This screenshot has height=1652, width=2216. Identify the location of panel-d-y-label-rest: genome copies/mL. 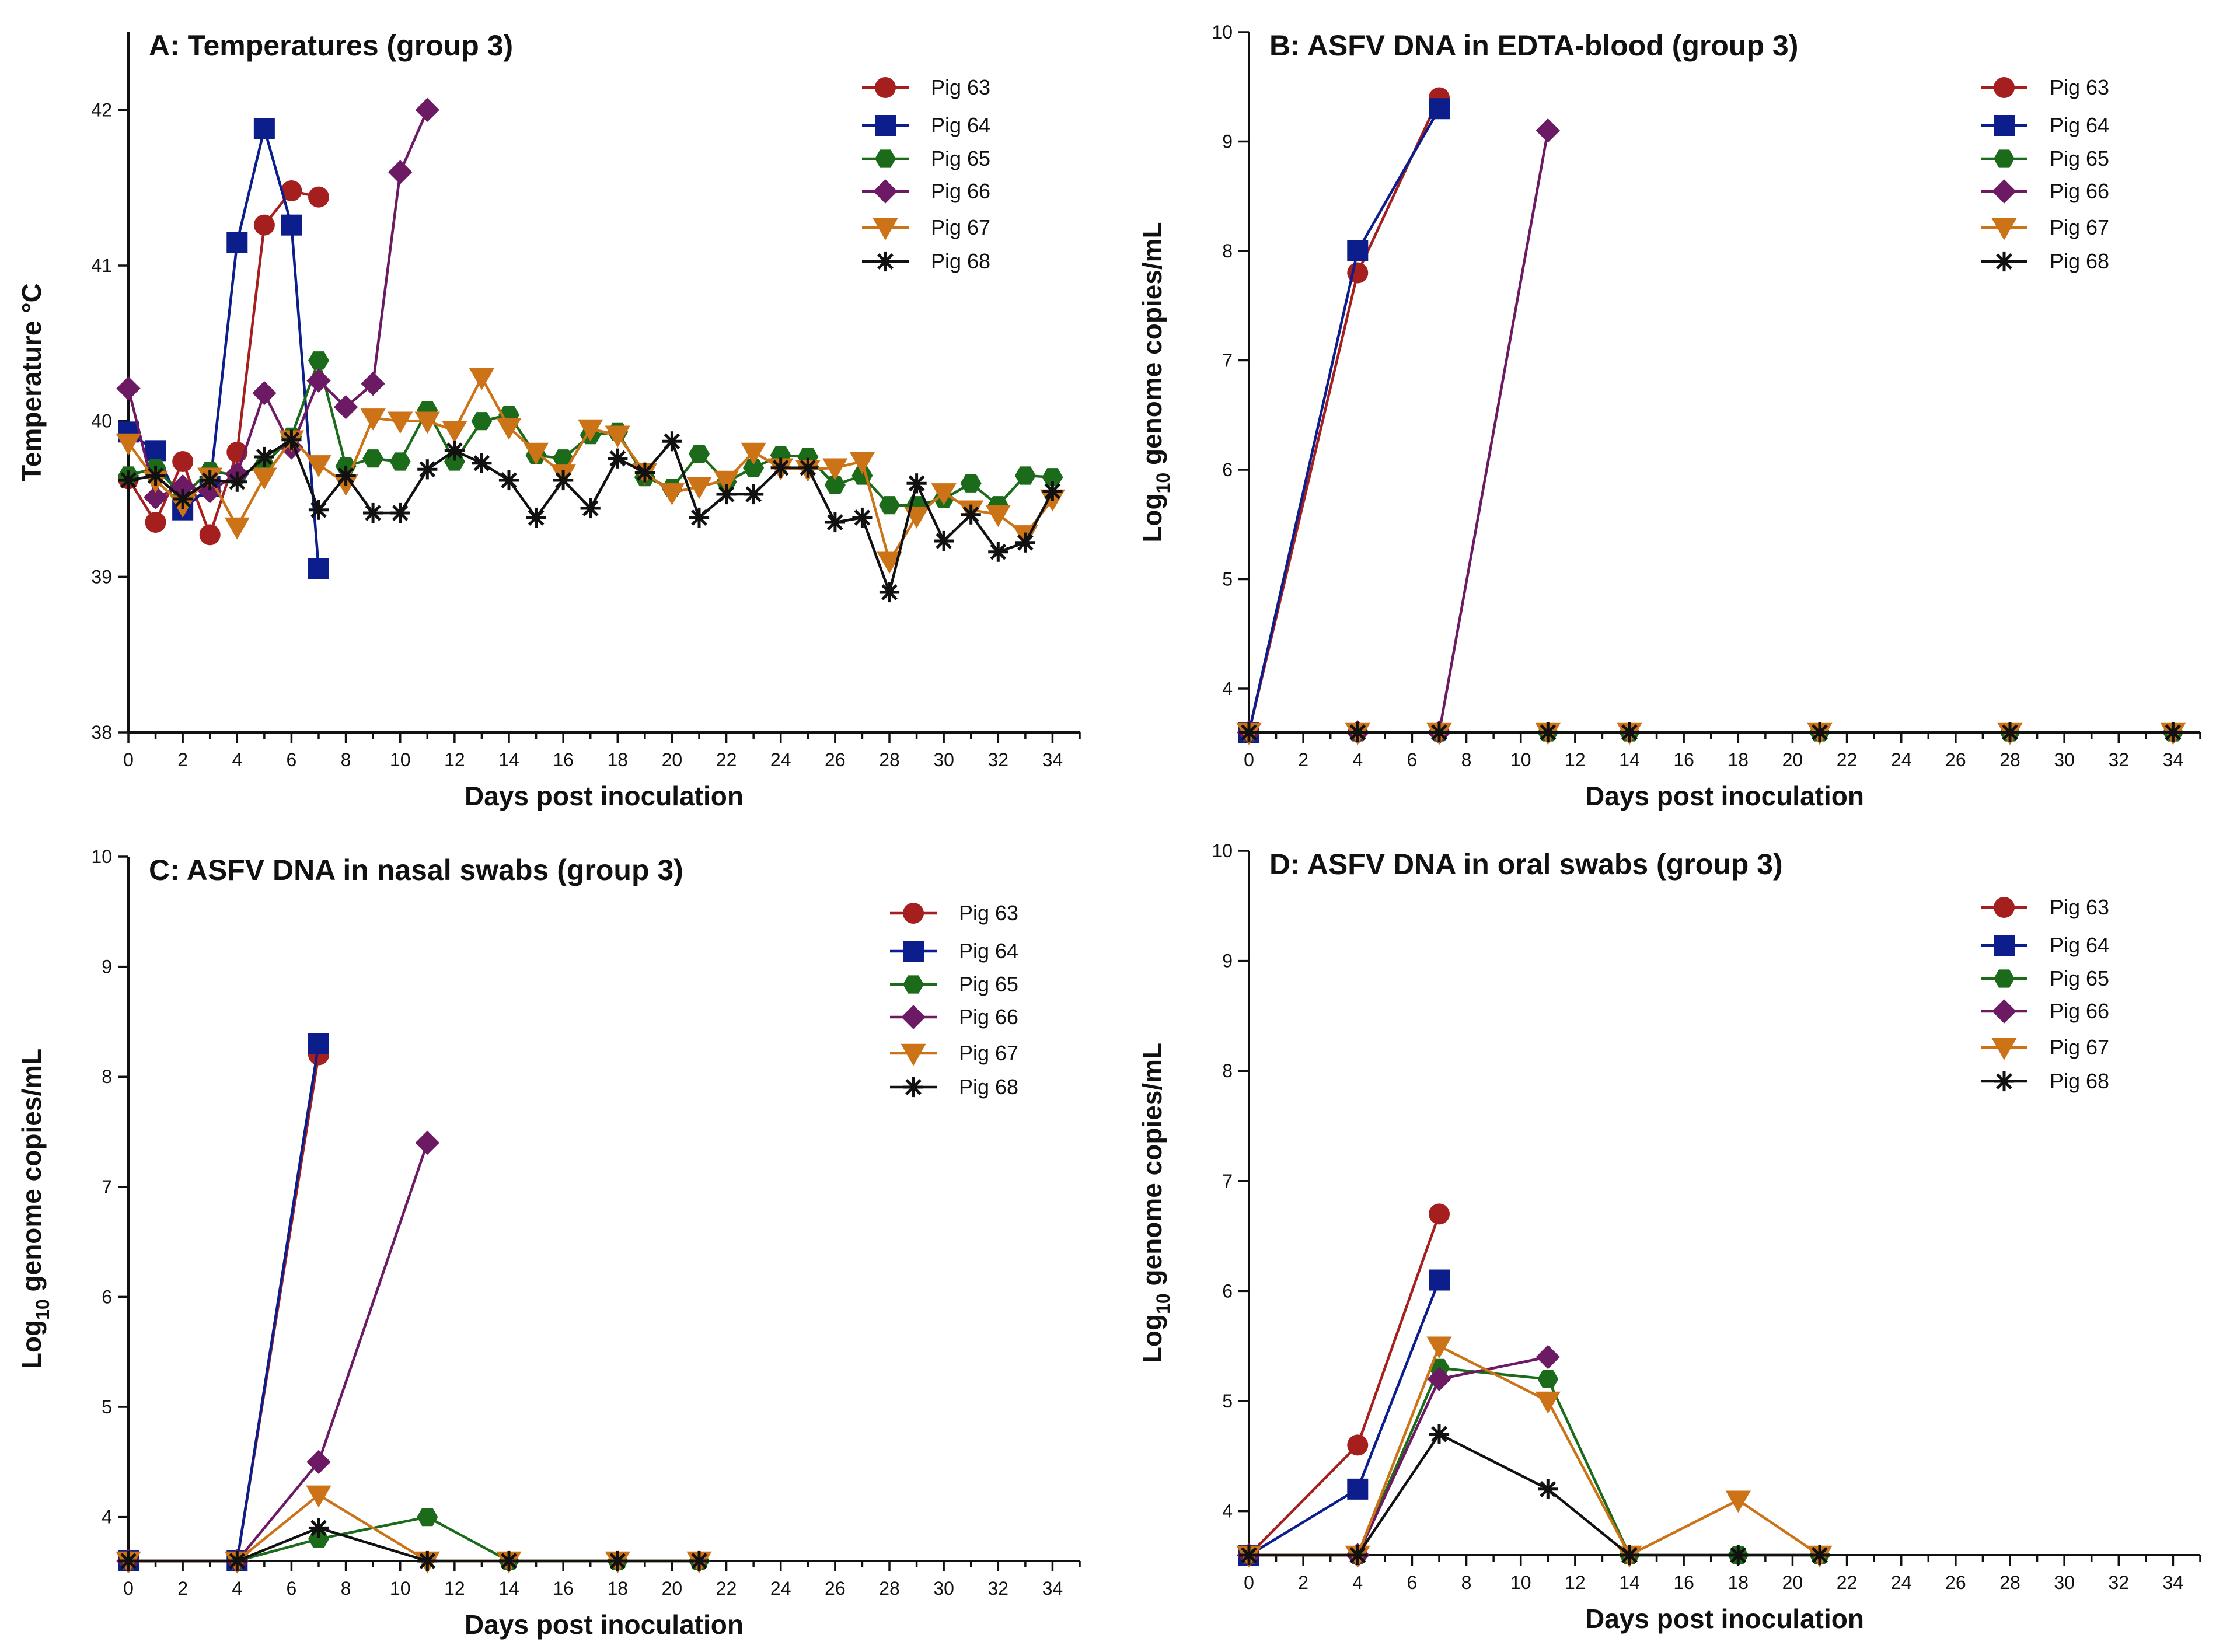
(1152, 1168).